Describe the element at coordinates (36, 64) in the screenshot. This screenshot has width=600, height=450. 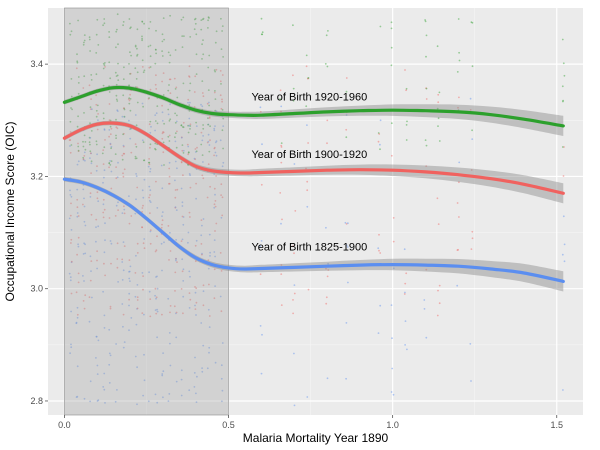
I see `y-tick-label: 3.4` at that location.